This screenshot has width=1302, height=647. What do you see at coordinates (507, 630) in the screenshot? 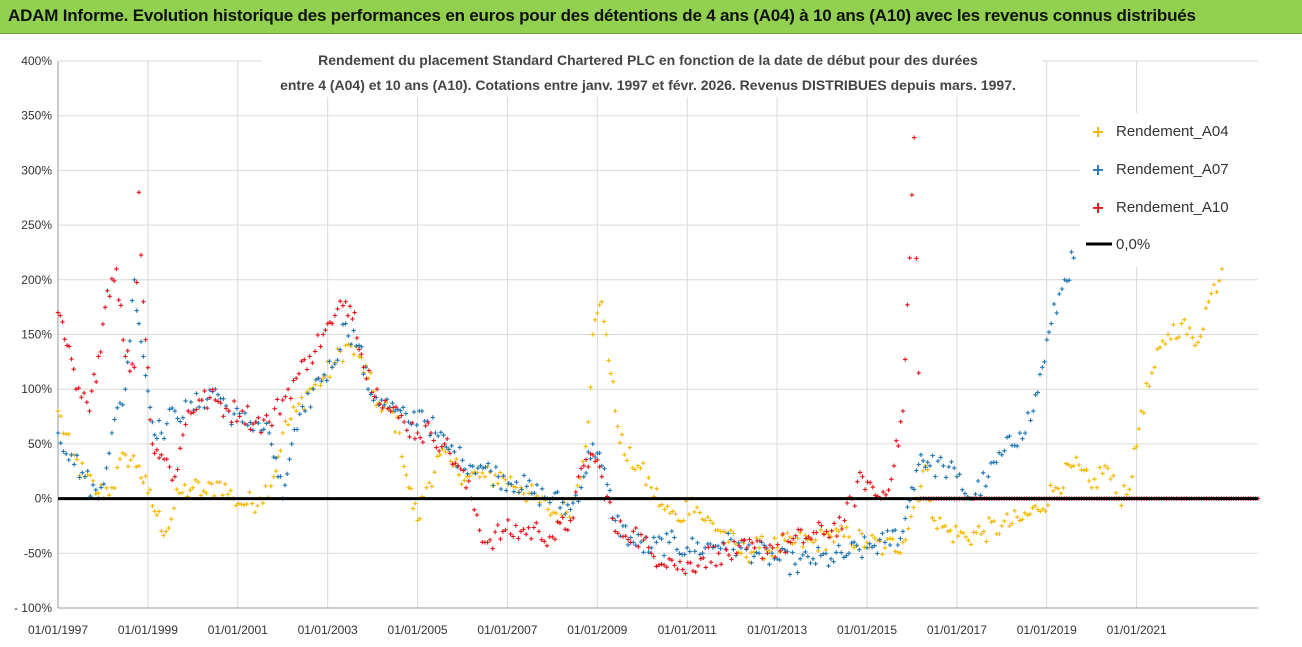
I see `x-tick-label: 01/01/2007` at bounding box center [507, 630].